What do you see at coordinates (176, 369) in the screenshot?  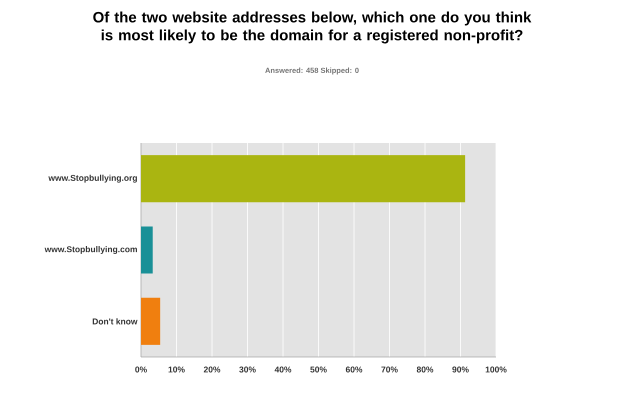 I see `x-tick-label: 10%` at bounding box center [176, 369].